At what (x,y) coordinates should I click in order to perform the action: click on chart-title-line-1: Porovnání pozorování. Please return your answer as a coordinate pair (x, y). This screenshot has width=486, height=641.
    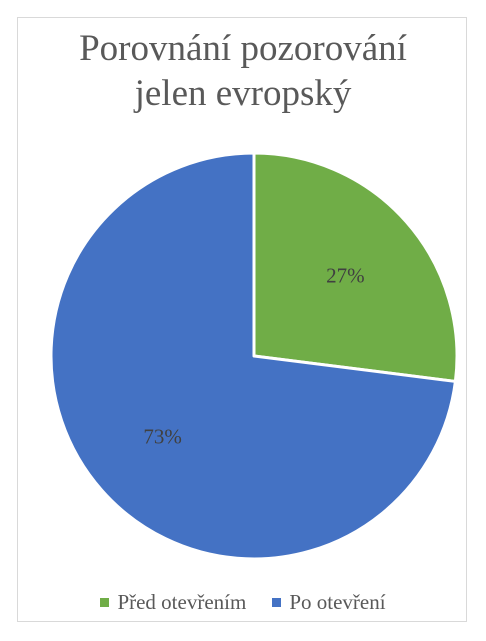
    Looking at the image, I should click on (243, 48).